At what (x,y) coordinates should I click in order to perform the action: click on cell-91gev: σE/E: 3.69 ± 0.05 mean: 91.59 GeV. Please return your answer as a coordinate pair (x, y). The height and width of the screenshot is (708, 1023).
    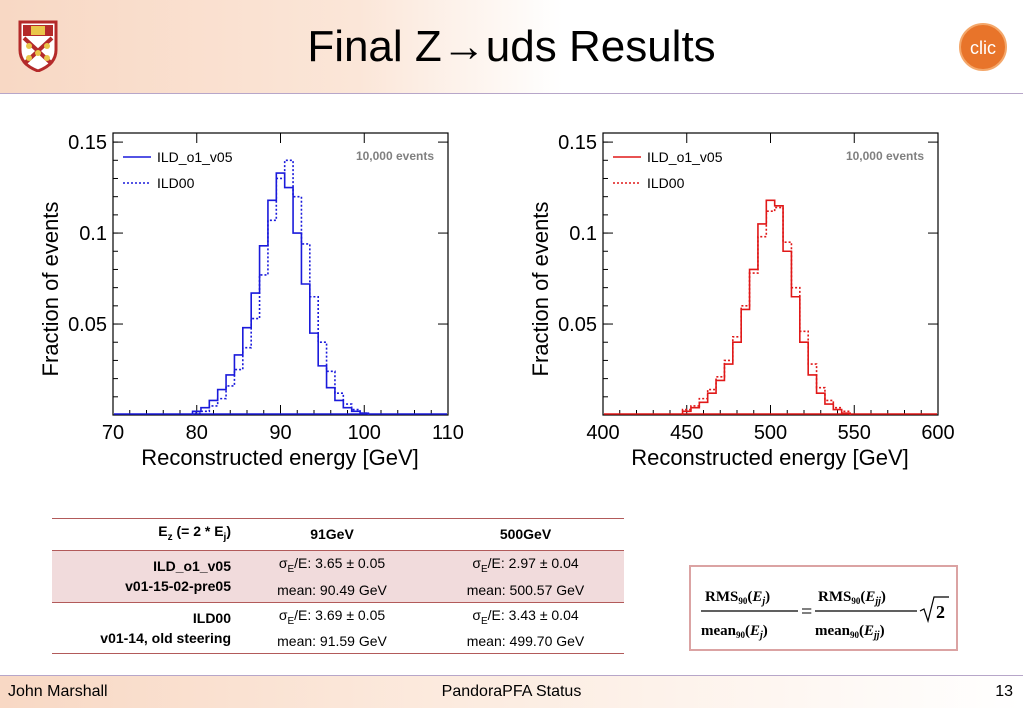
    Looking at the image, I should click on (332, 628).